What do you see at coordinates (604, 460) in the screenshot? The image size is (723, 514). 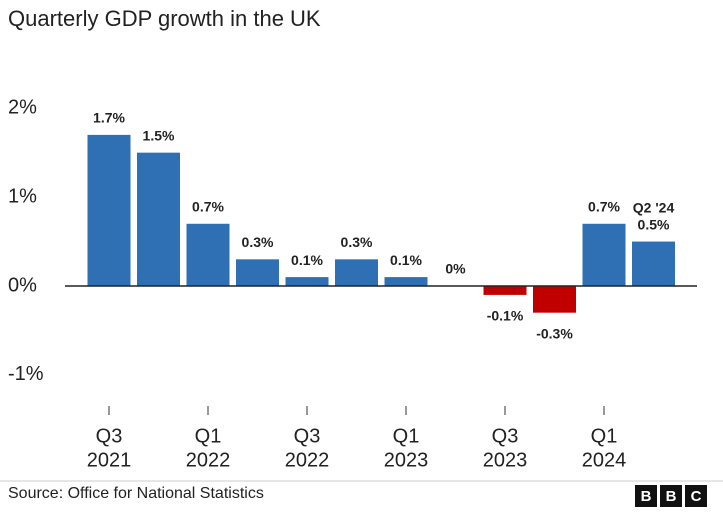 I see `x-tick-label: 2024` at bounding box center [604, 460].